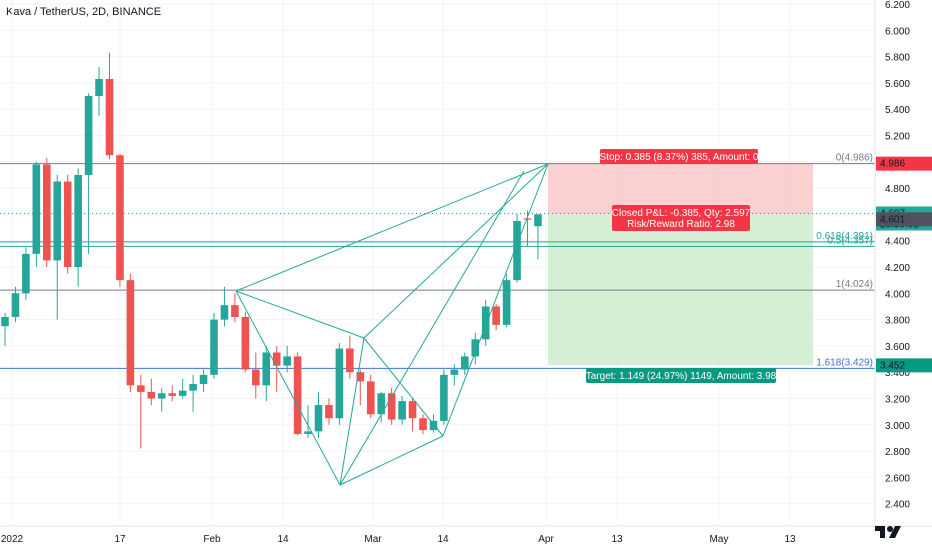 The width and height of the screenshot is (932, 550). What do you see at coordinates (443, 539) in the screenshot?
I see `x-tick-label: 14` at bounding box center [443, 539].